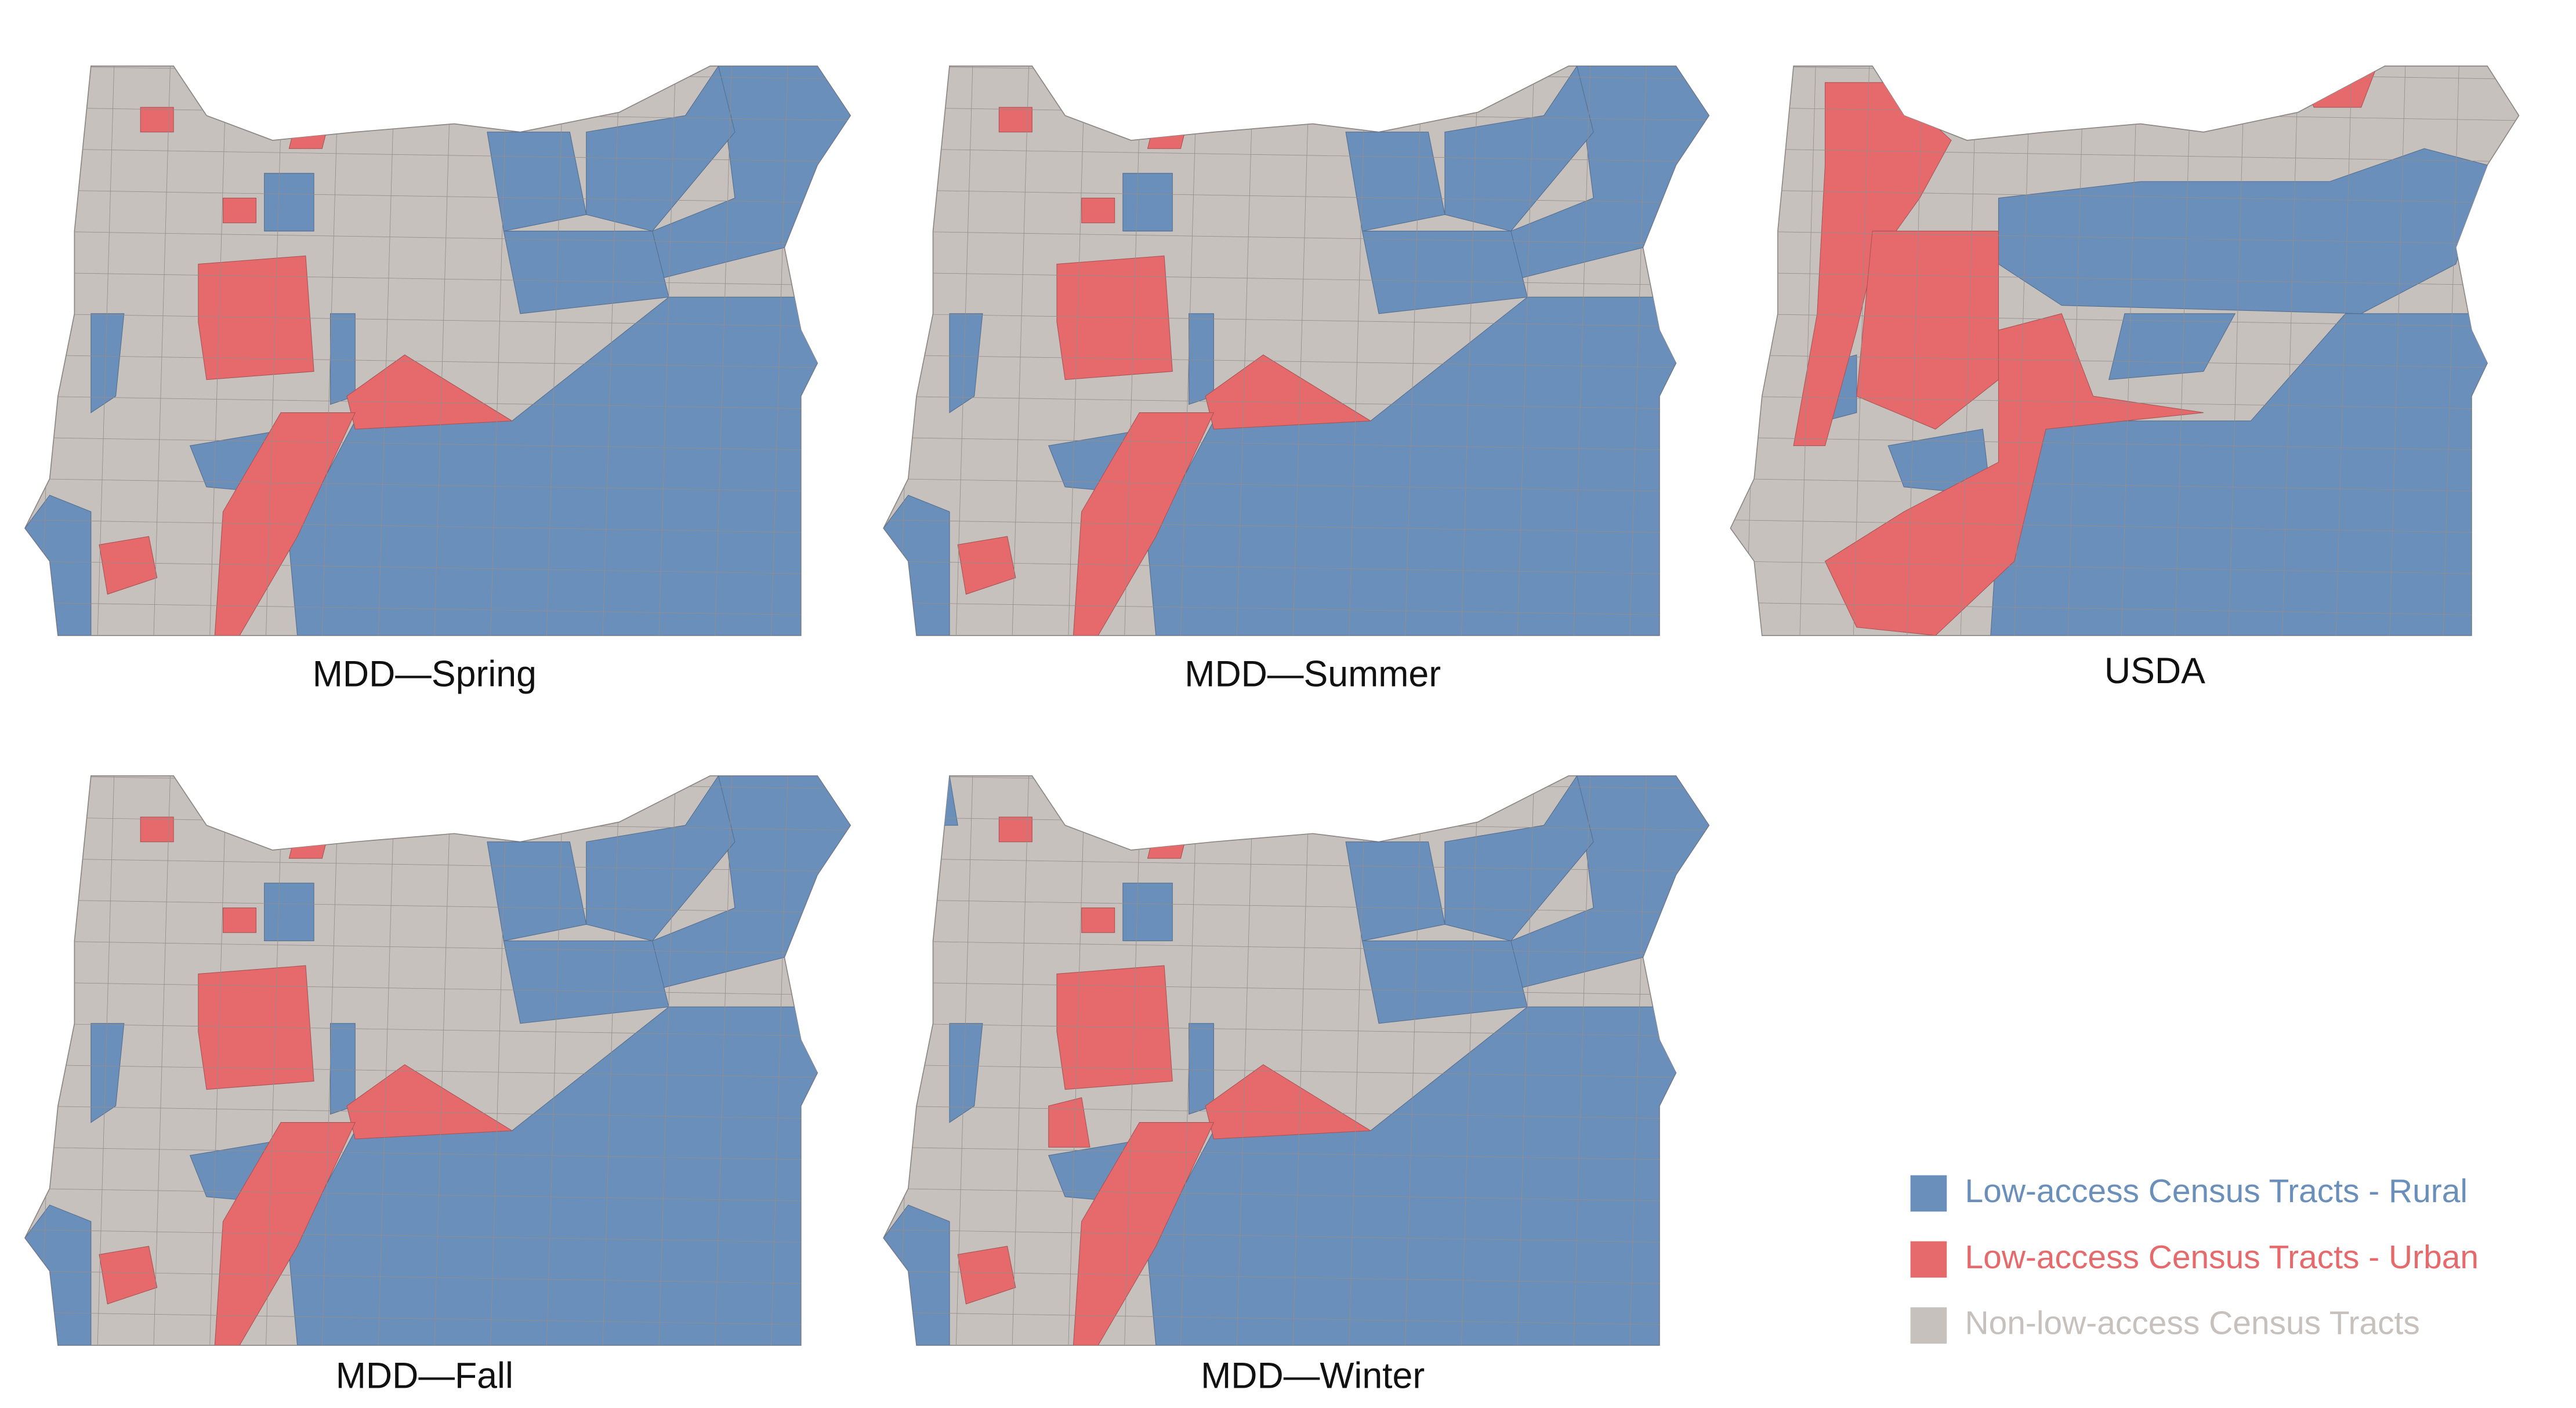 The image size is (2576, 1408). What do you see at coordinates (2222, 1257) in the screenshot?
I see `legend-label: Low-access Census Tracts - Urban` at bounding box center [2222, 1257].